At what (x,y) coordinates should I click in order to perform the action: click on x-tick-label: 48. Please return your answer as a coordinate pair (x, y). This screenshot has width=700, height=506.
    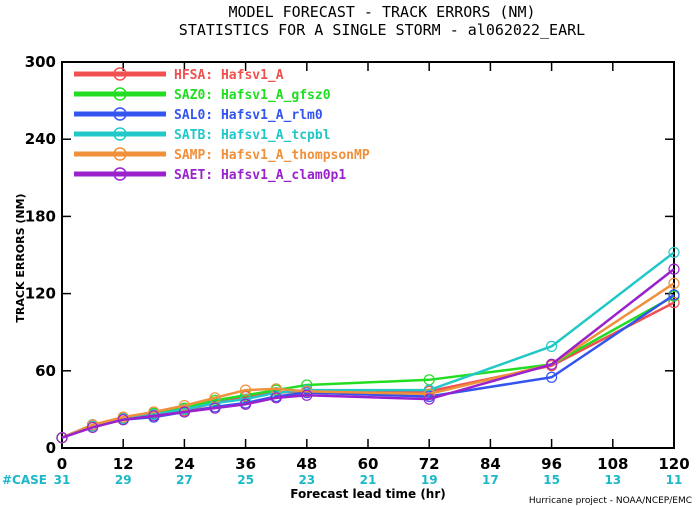
    Looking at the image, I should click on (306, 464).